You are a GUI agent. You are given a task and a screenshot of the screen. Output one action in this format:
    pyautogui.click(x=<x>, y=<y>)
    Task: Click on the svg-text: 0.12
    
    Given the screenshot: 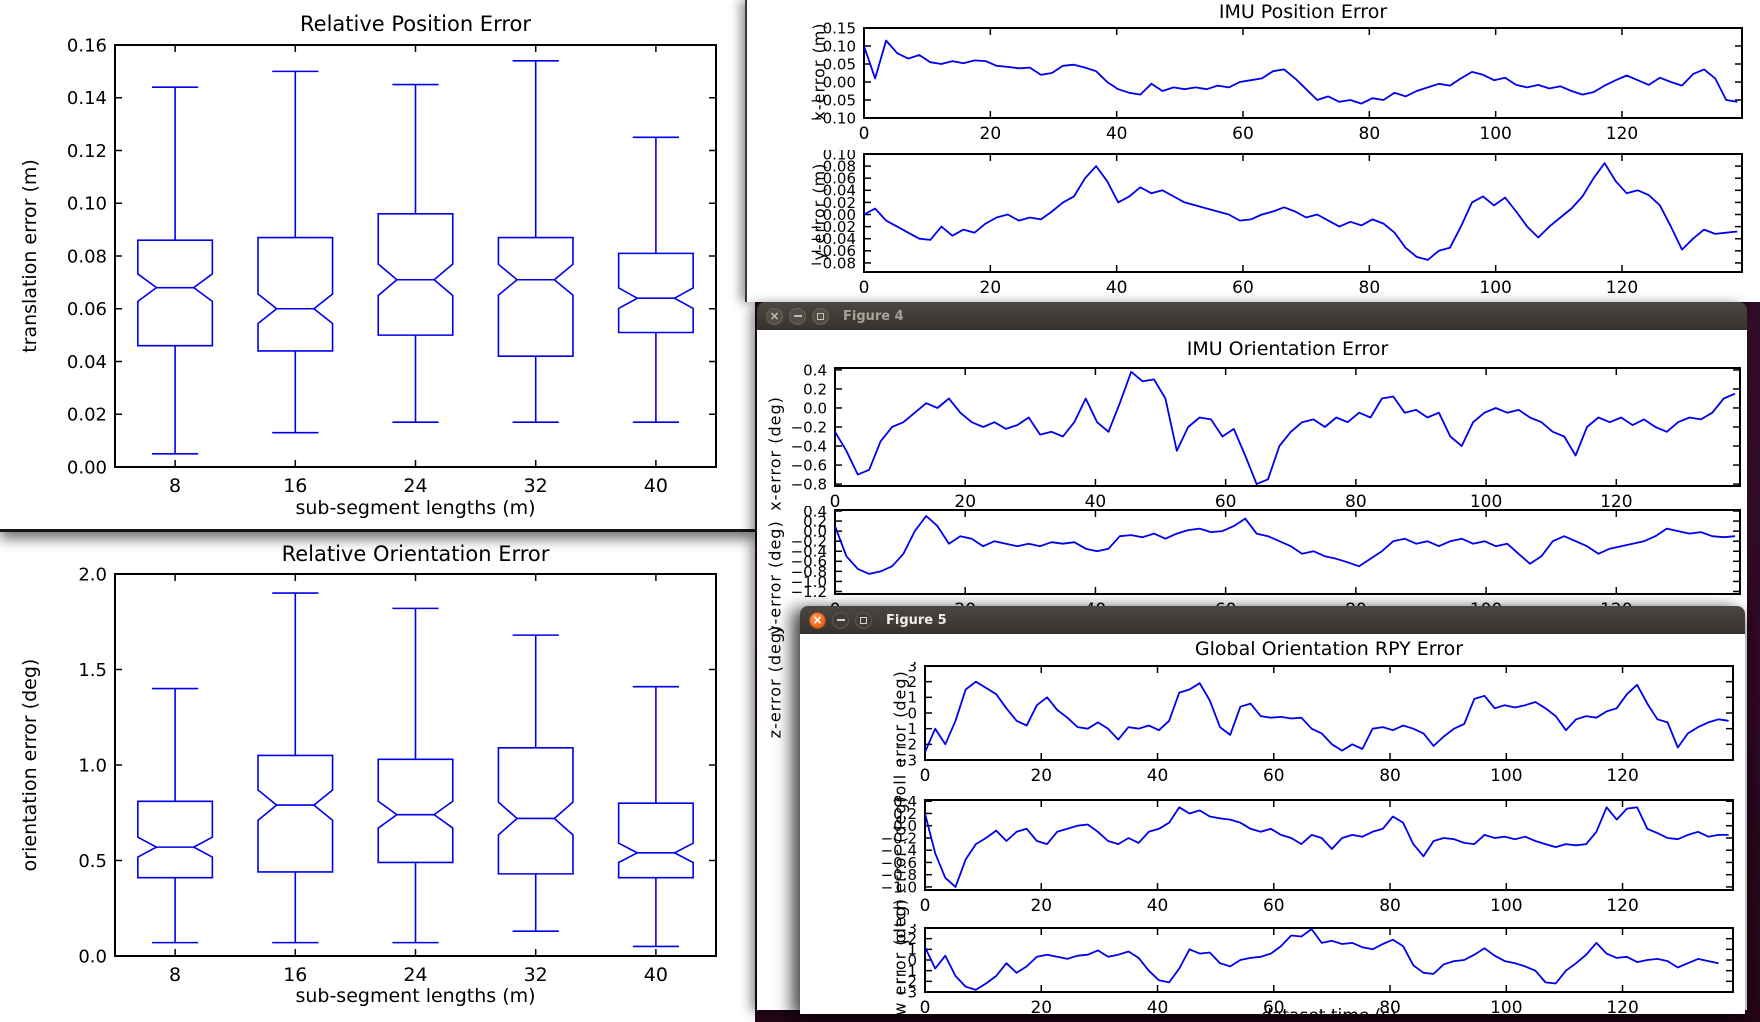 What is the action you would take?
    pyautogui.click(x=87, y=151)
    